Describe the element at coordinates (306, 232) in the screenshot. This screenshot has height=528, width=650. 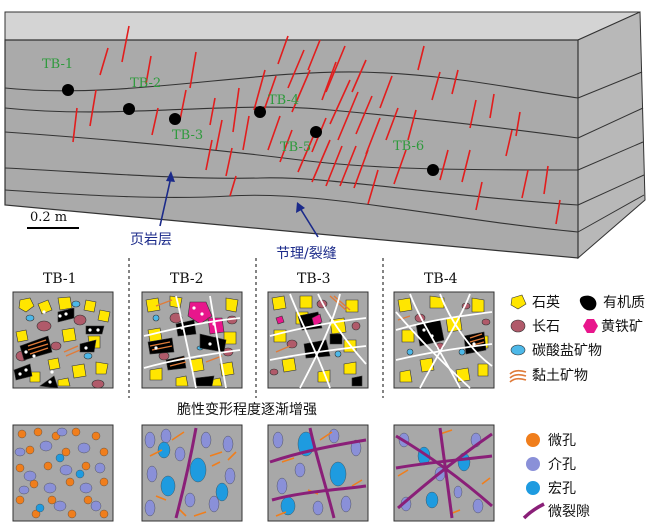
I see `fracture-annotation: 节理/裂缝` at that location.